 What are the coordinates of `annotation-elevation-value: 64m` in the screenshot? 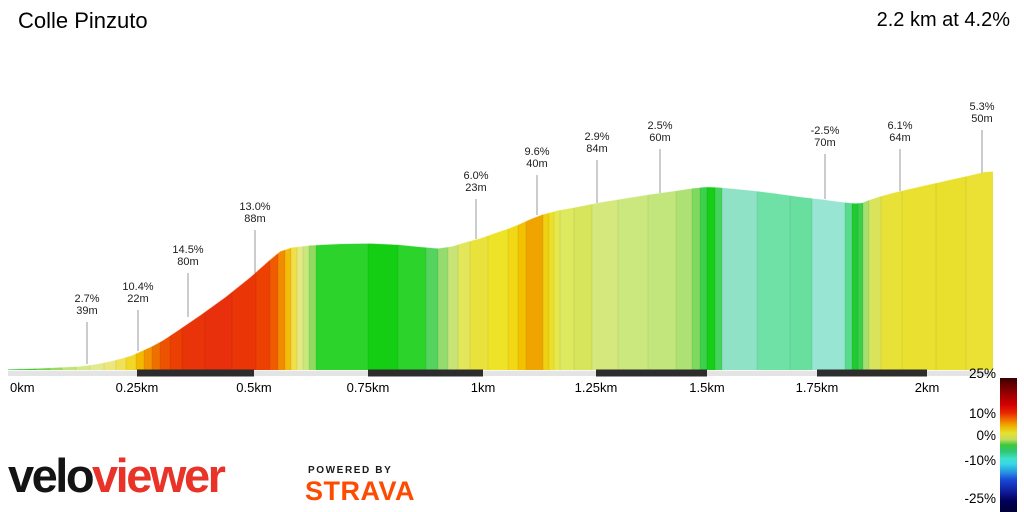 It's located at (900, 137).